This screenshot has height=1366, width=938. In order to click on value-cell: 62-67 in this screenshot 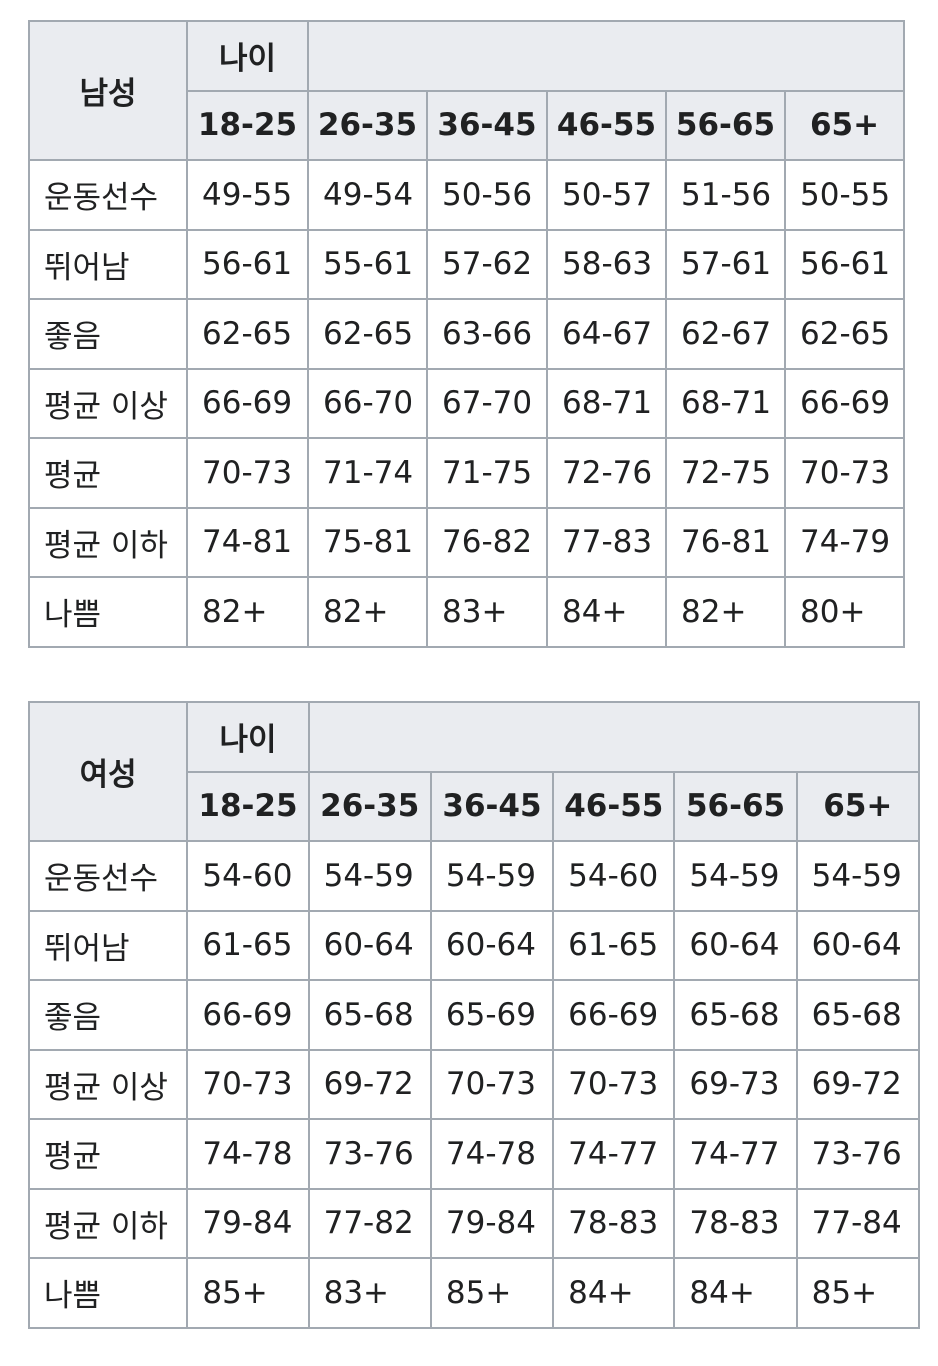, I will do `click(725, 334)`.